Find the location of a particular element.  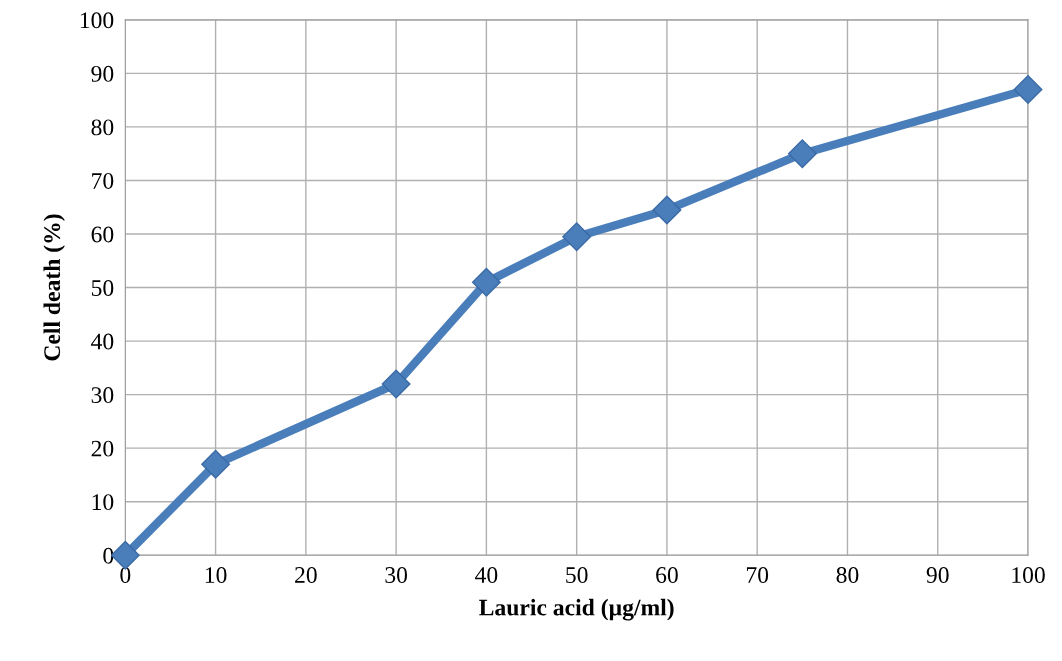

x-tick-label: 0 is located at coordinates (125, 575).